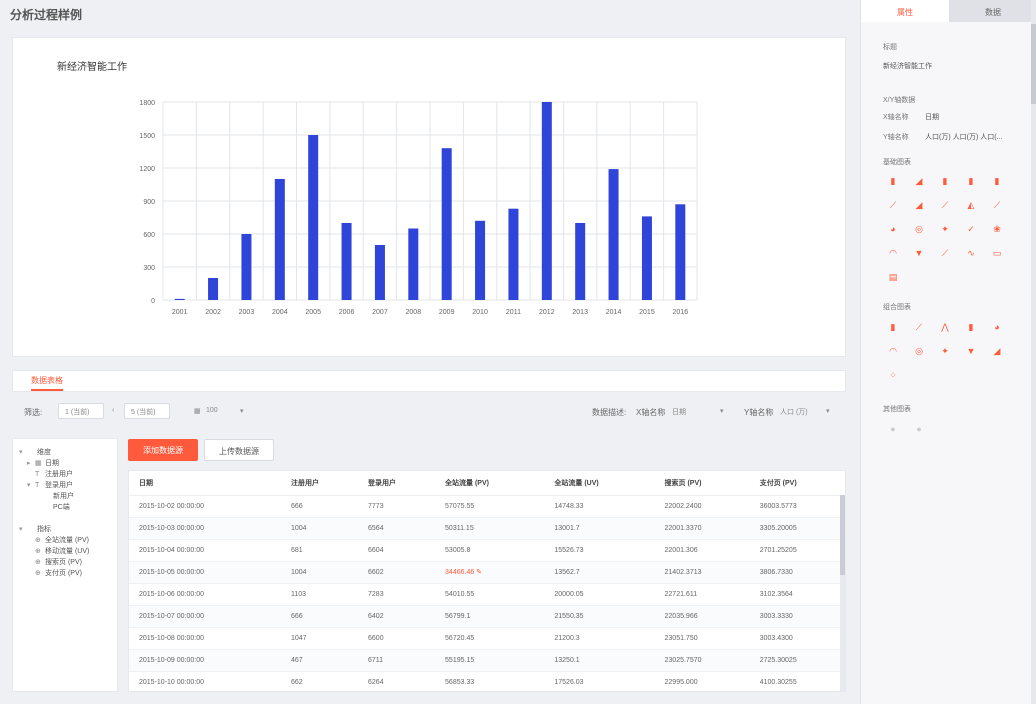 The height and width of the screenshot is (704, 1036). What do you see at coordinates (945, 205) in the screenshot?
I see `step-line-icon: ⟋` at bounding box center [945, 205].